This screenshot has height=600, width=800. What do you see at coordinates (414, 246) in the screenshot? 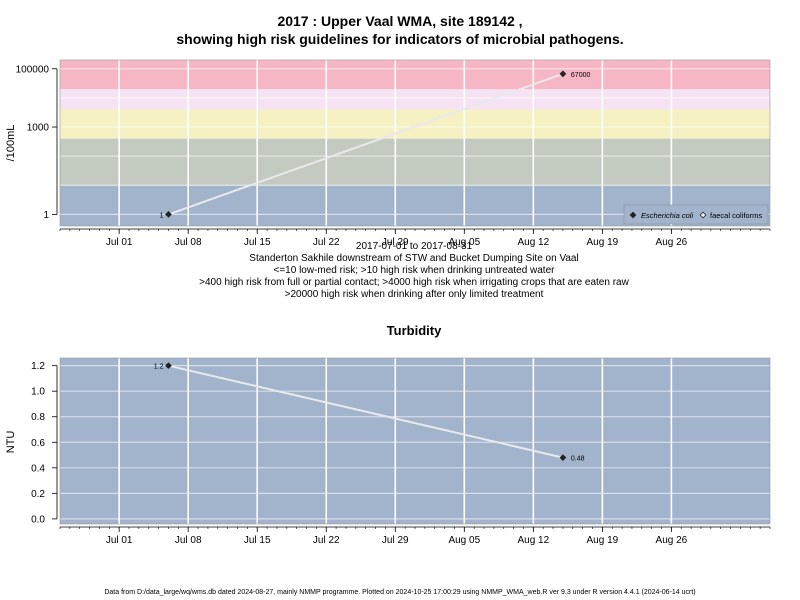
I see `date-range-text: 2017-07-01 to 2017-08-31` at bounding box center [414, 246].